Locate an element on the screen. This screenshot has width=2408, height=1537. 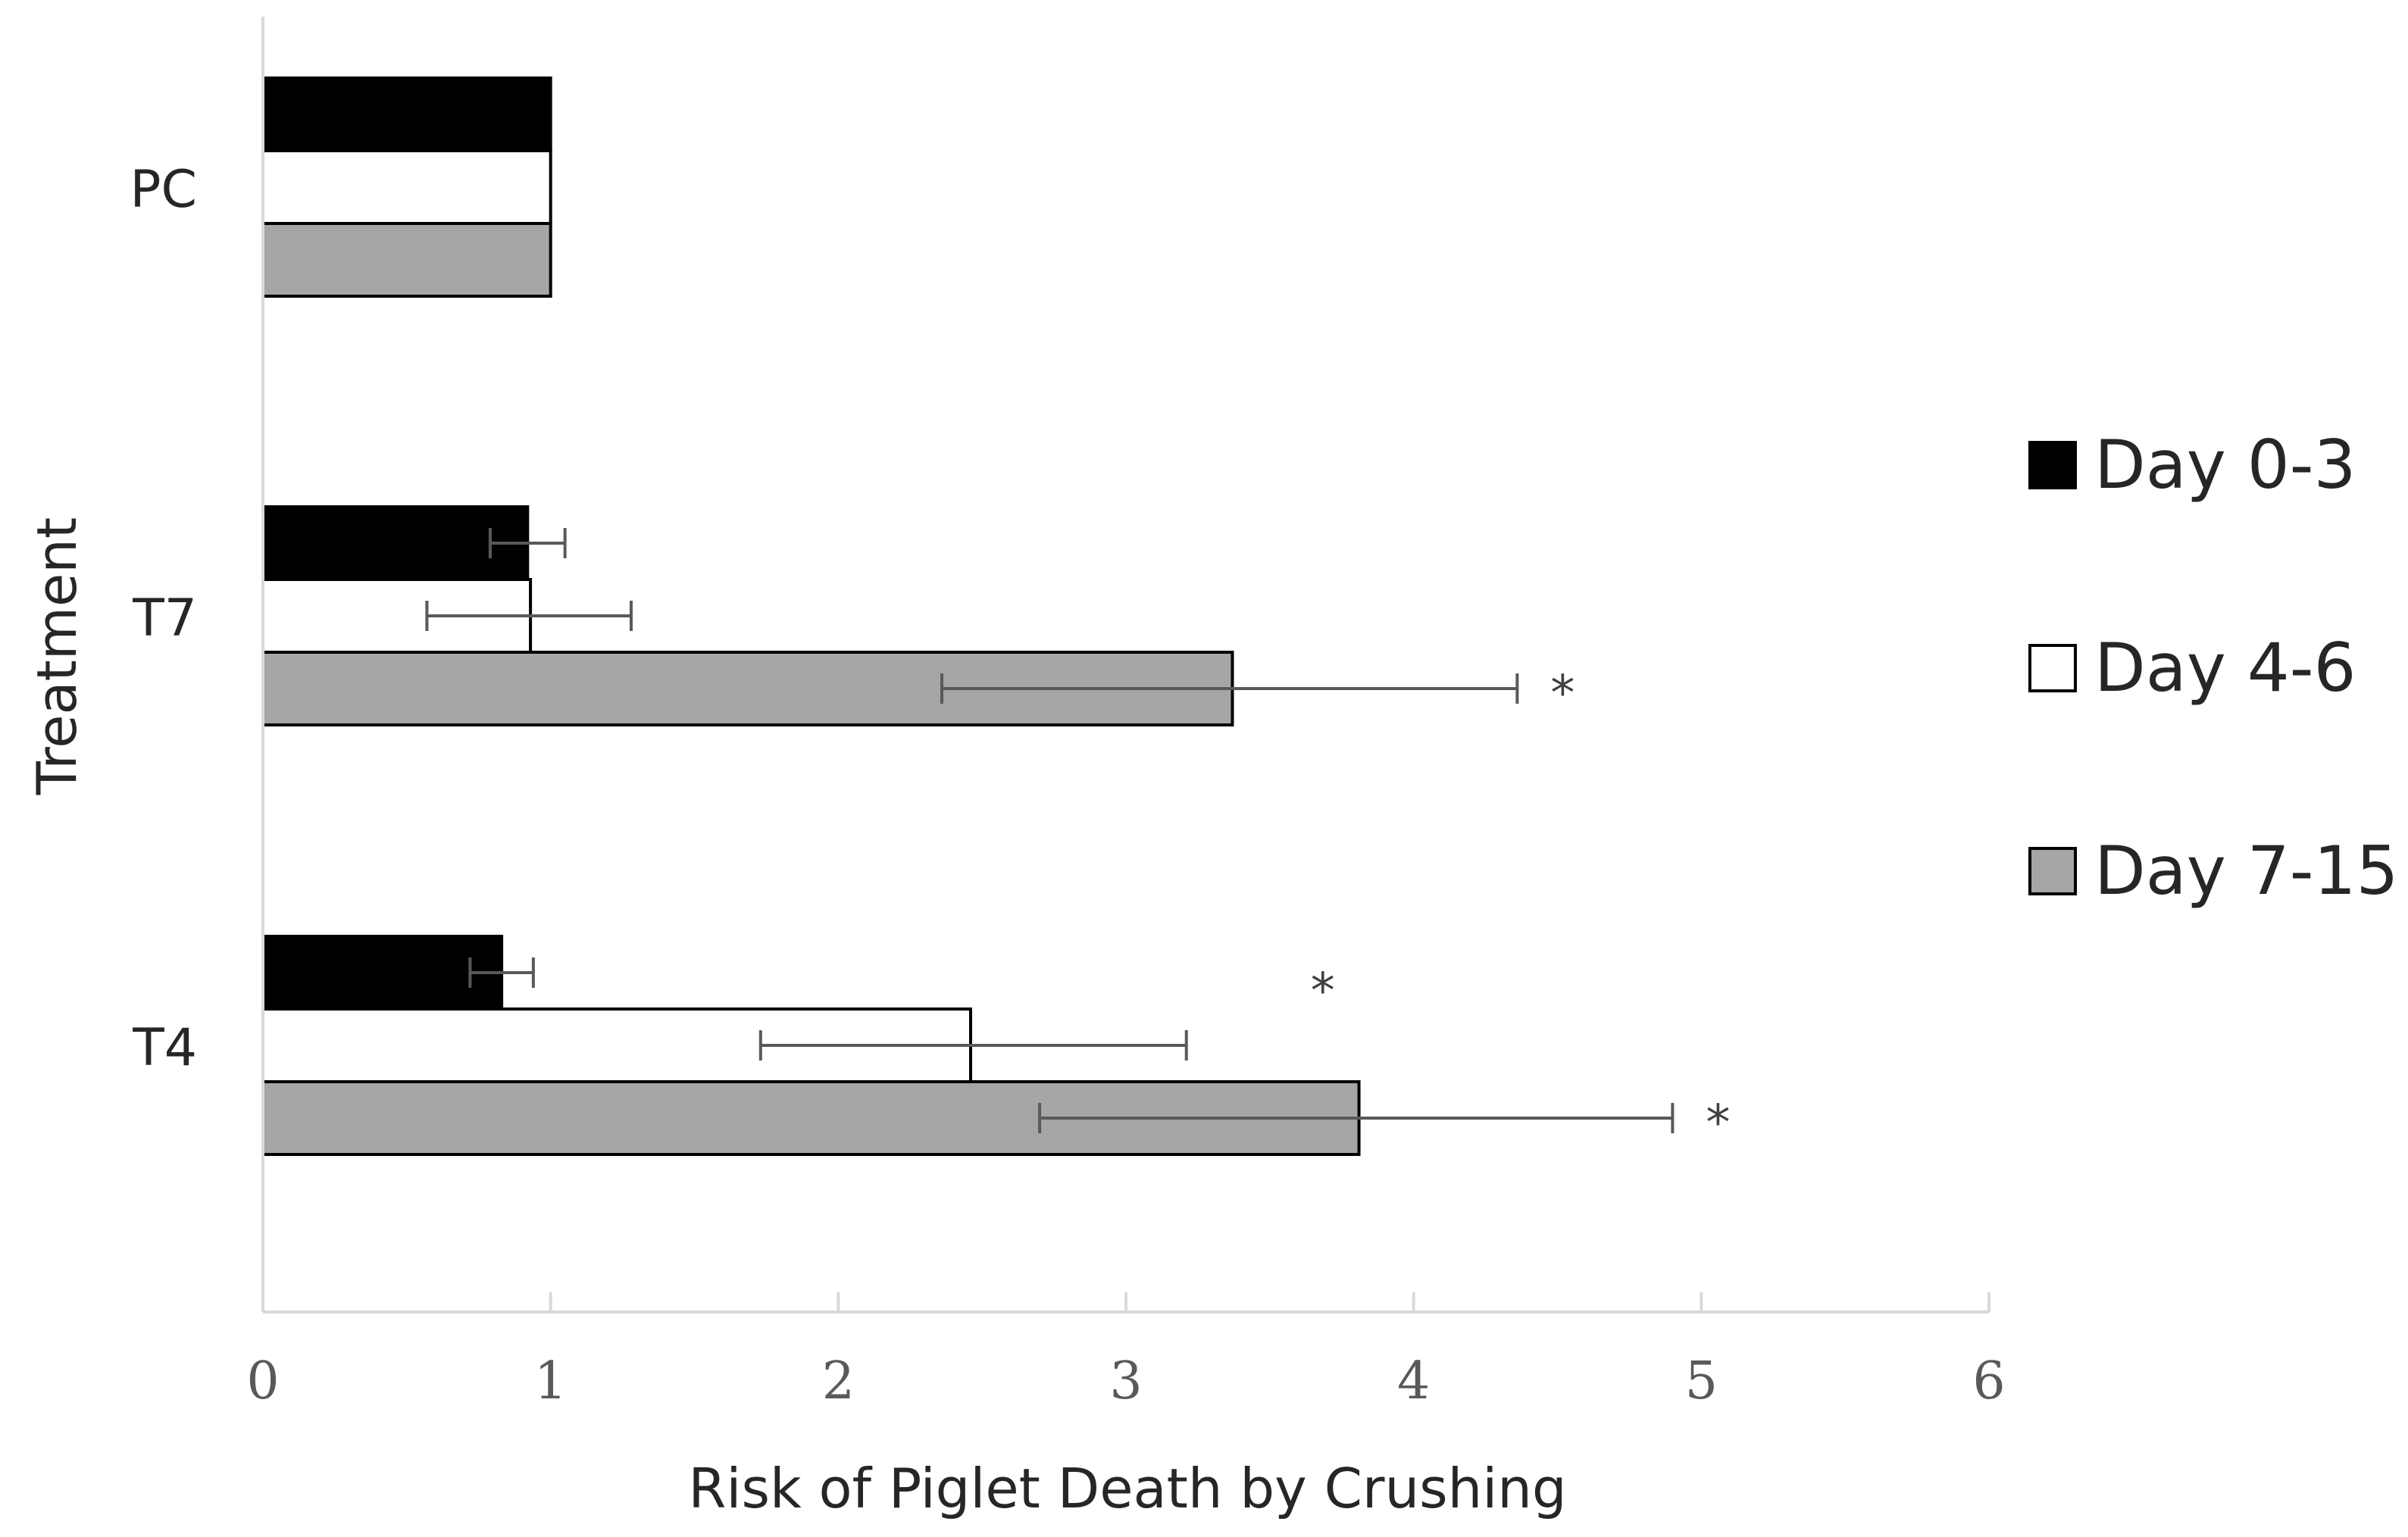
bar-day-0-3-t7 is located at coordinates (395, 543).